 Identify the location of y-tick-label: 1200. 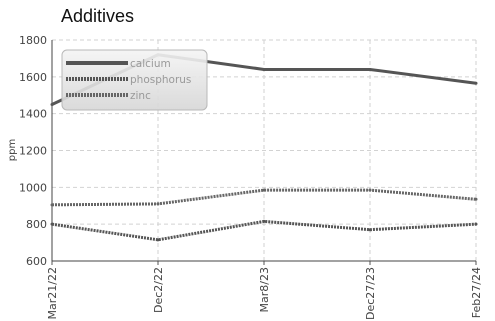
(33, 151).